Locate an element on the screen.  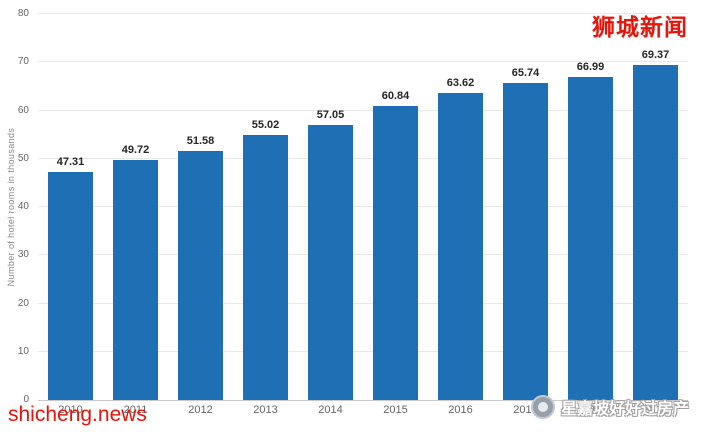
y-tick-label: 50 is located at coordinates (23, 158).